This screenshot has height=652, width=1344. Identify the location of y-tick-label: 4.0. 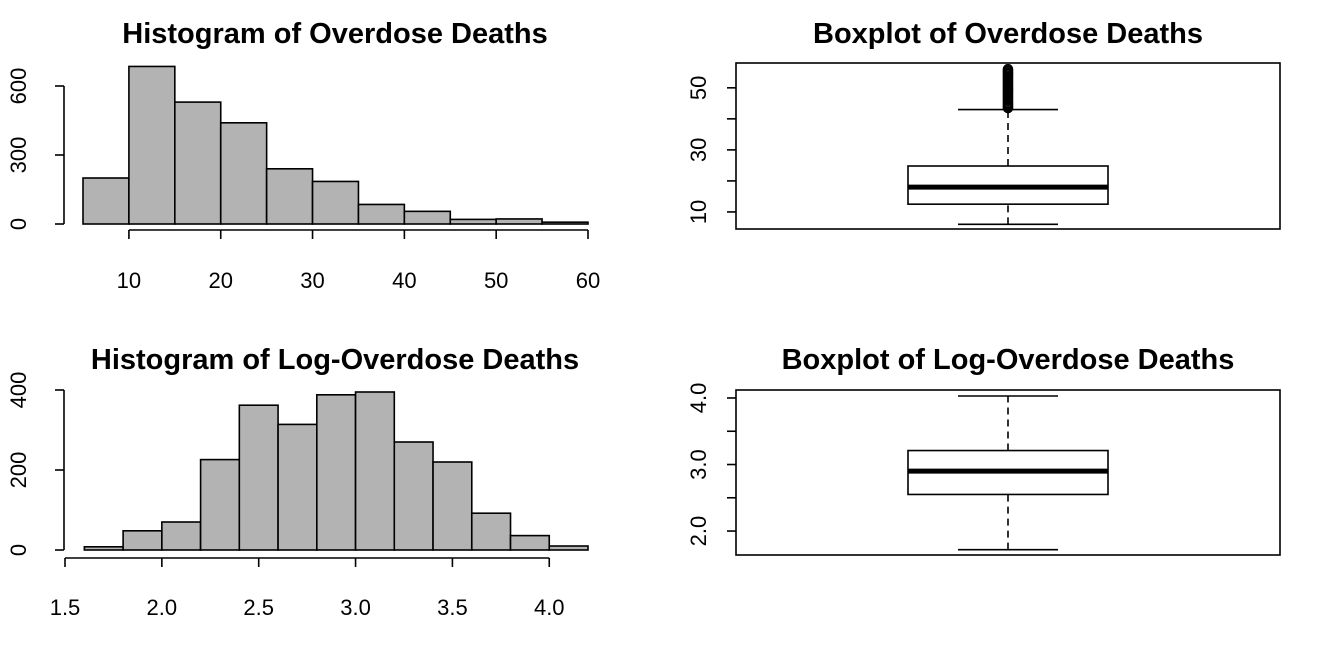
(698, 398).